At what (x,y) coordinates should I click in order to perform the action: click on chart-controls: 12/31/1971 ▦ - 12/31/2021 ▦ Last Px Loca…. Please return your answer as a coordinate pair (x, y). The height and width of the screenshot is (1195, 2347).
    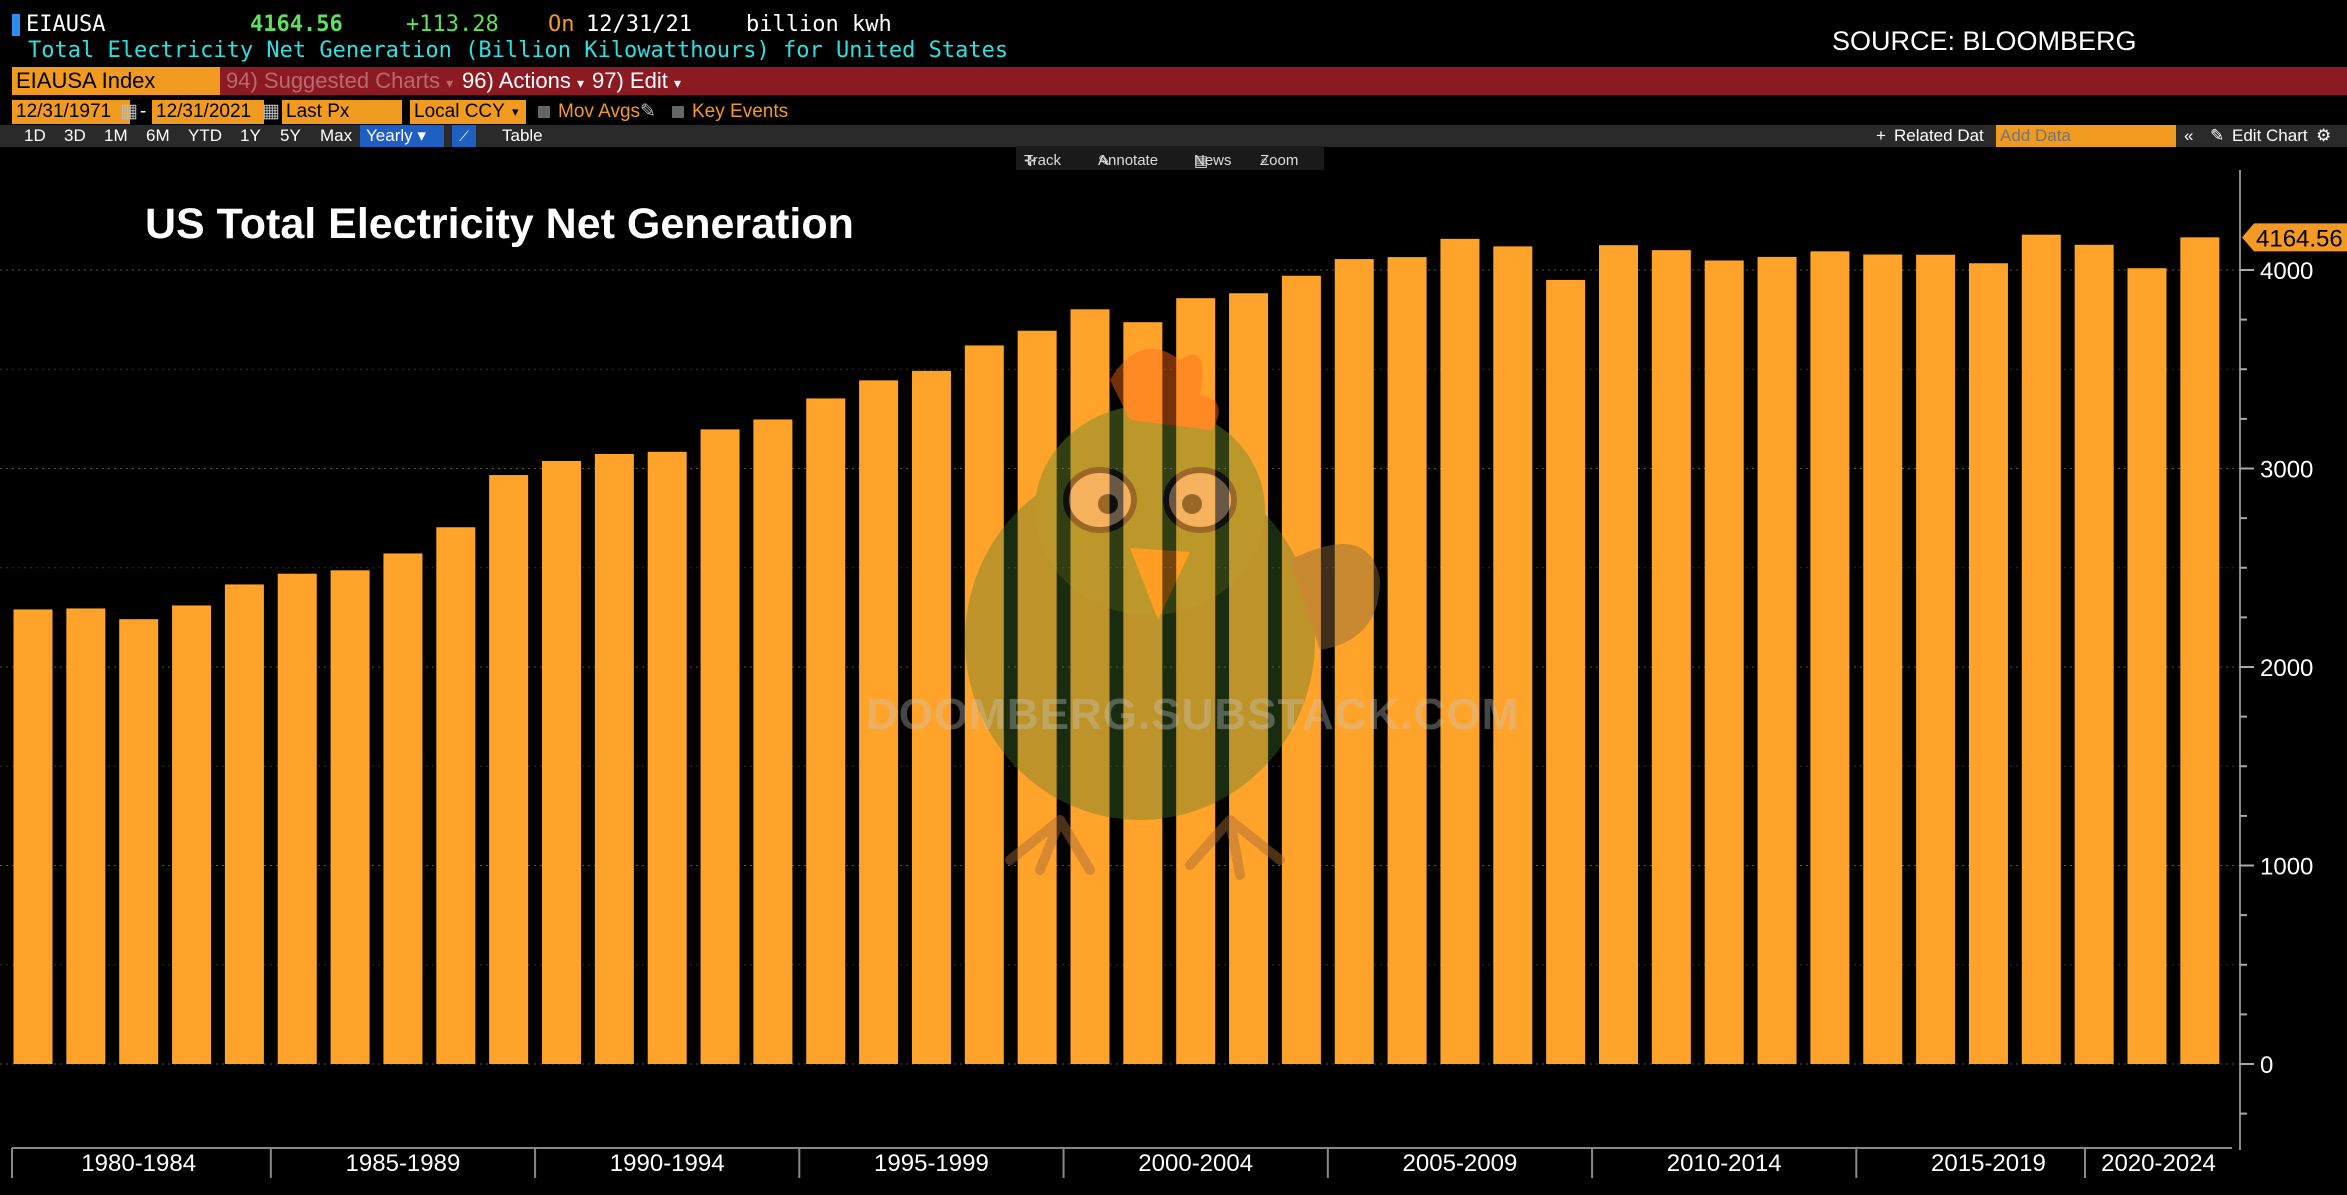
    Looking at the image, I should click on (1173, 112).